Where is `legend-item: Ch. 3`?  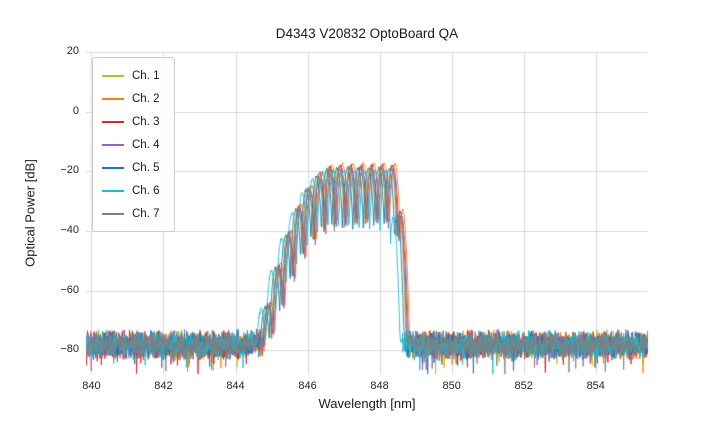 legend-item: Ch. 3 is located at coordinates (131, 121).